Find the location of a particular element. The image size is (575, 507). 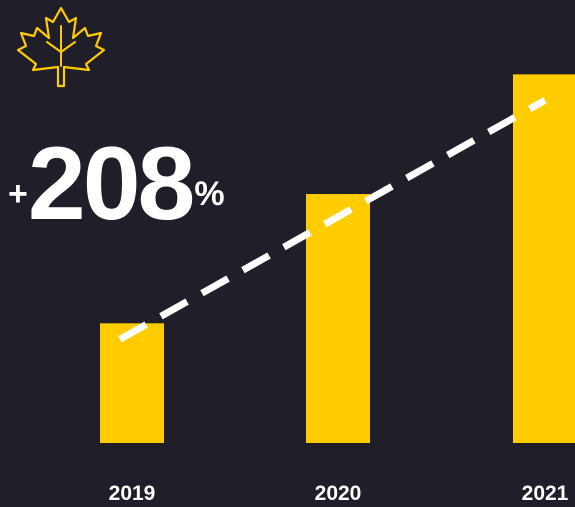

x-tick-label-2021: 2021 is located at coordinates (545, 493).